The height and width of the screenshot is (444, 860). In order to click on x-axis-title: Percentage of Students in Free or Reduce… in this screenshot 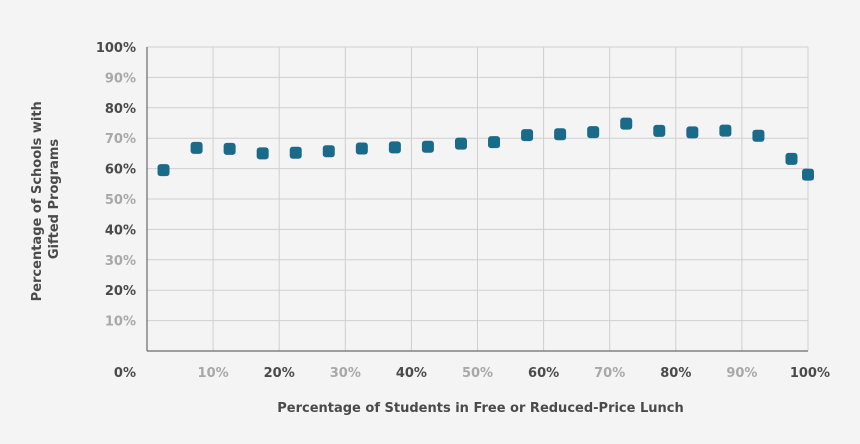, I will do `click(480, 408)`.